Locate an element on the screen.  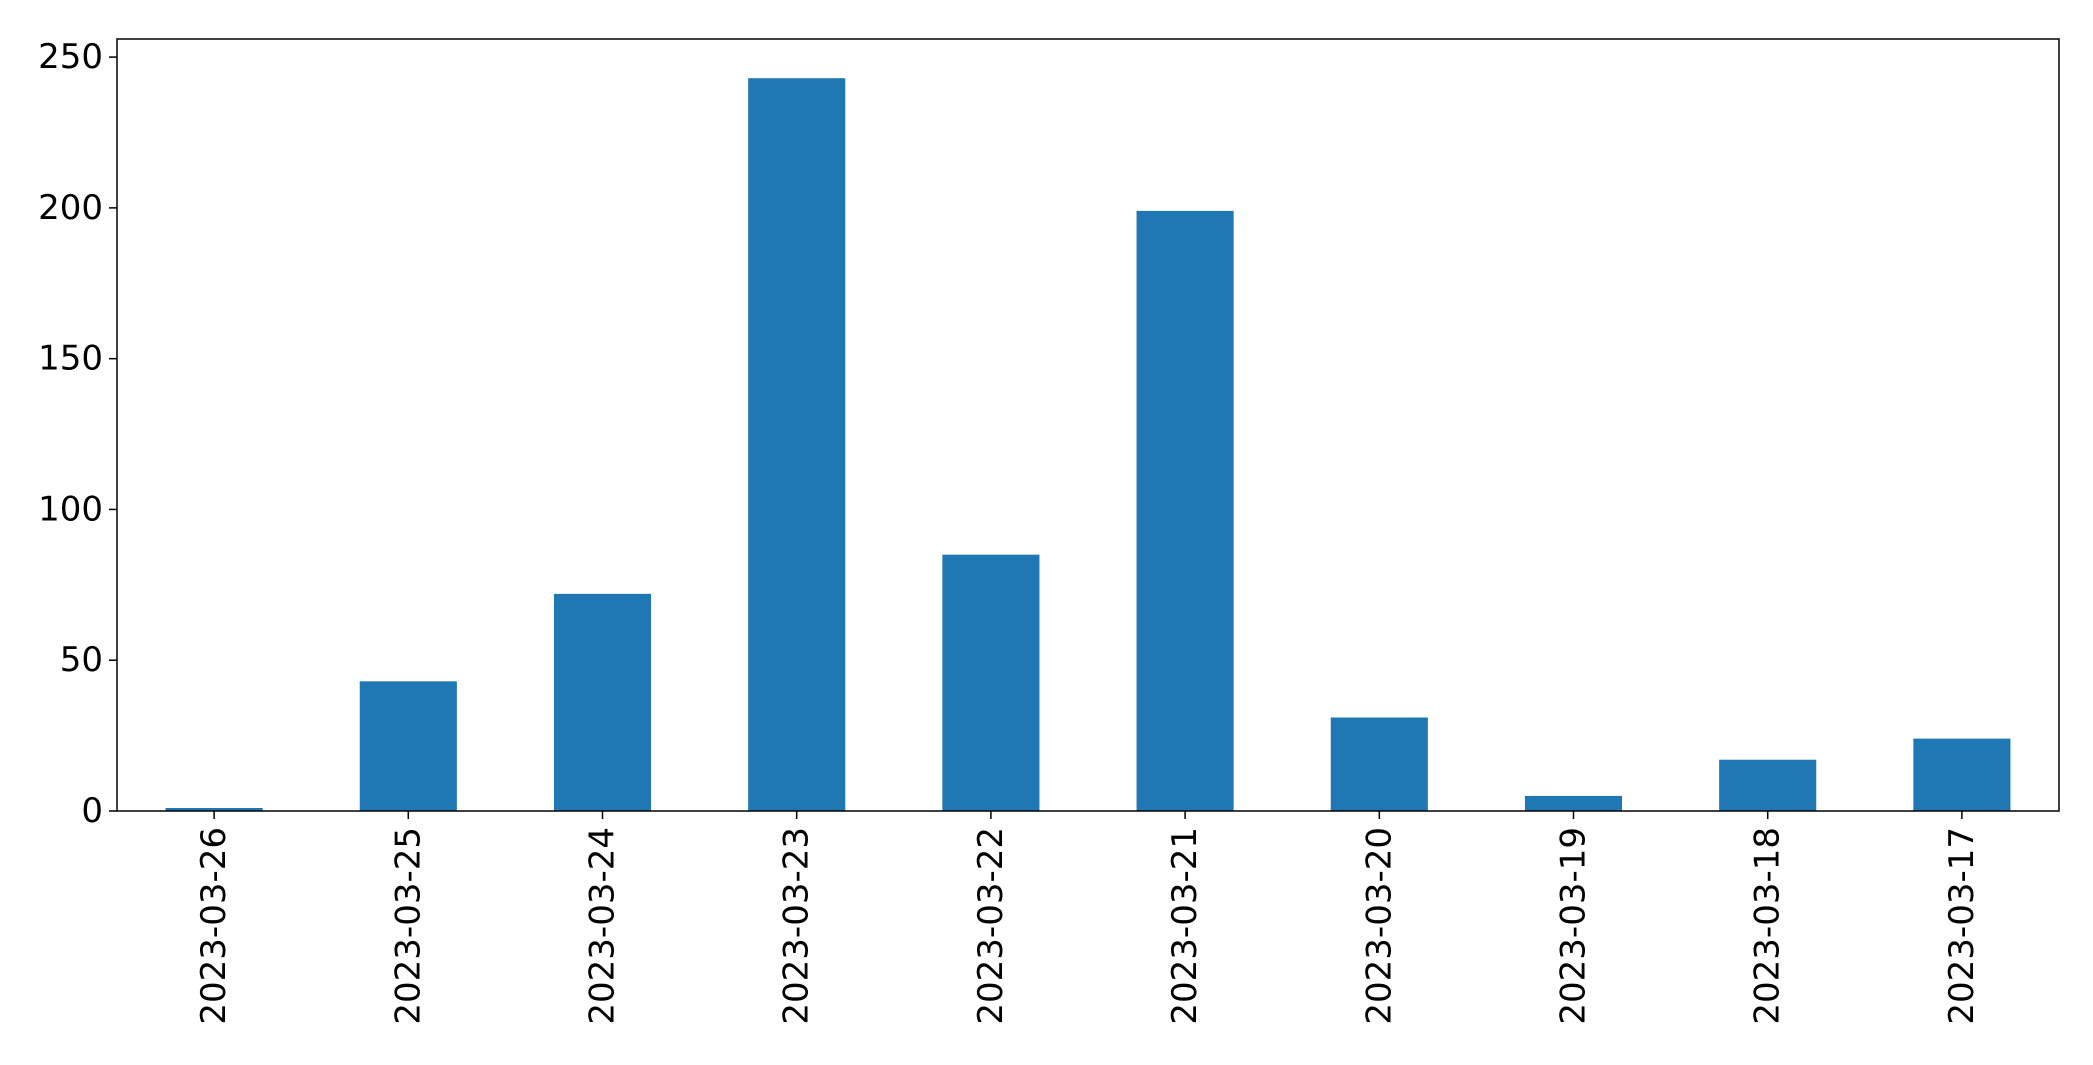
x-tick-label: 2023-03-26 is located at coordinates (214, 926).